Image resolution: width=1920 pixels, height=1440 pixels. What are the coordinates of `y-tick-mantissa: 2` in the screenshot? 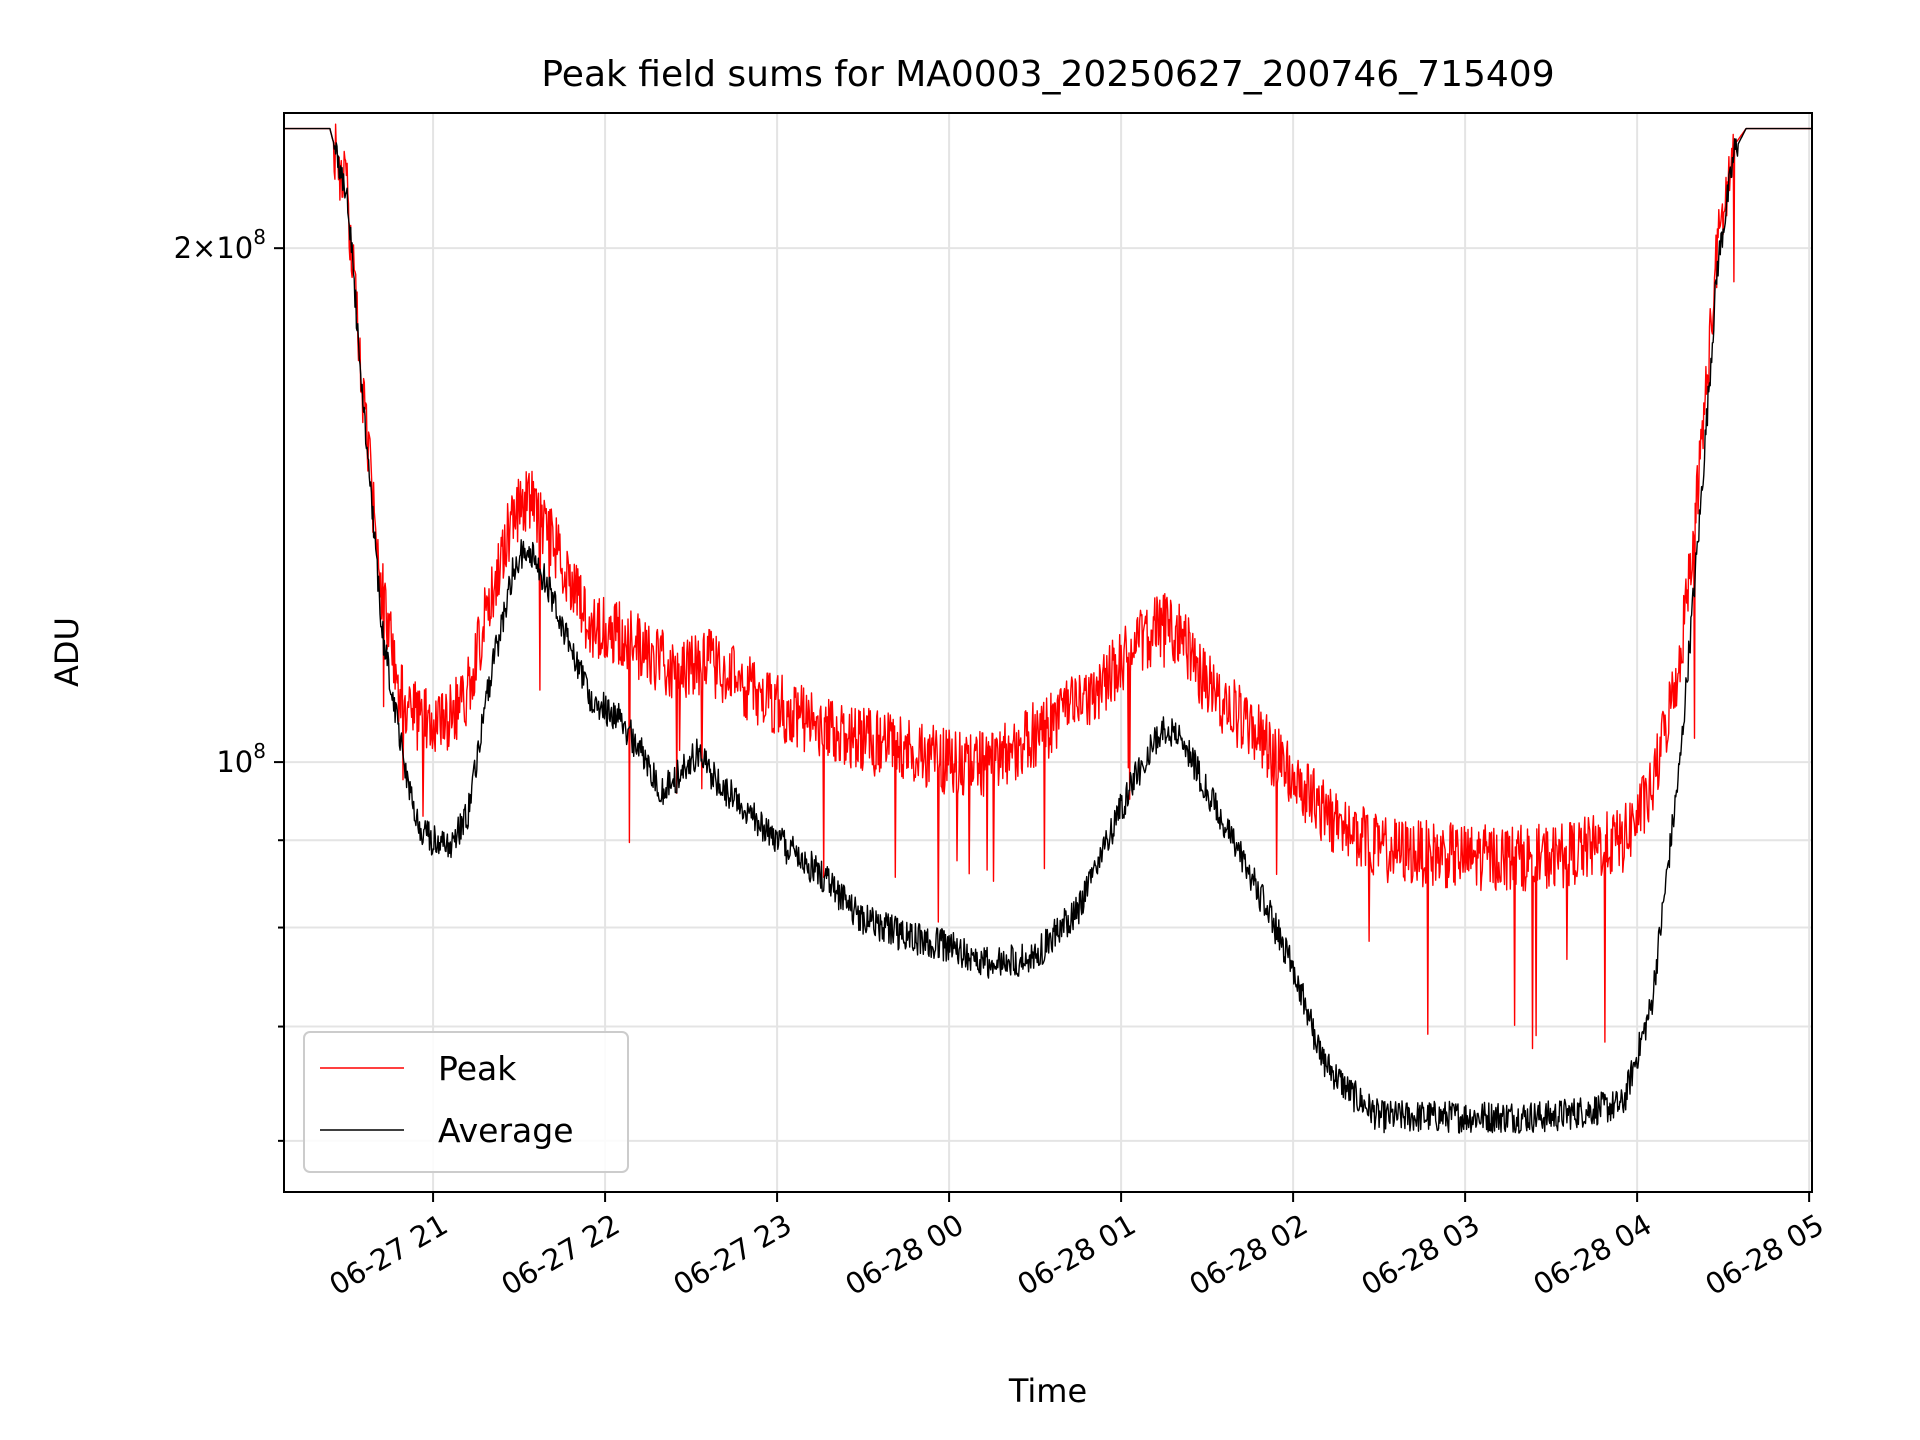 It's located at (183, 248).